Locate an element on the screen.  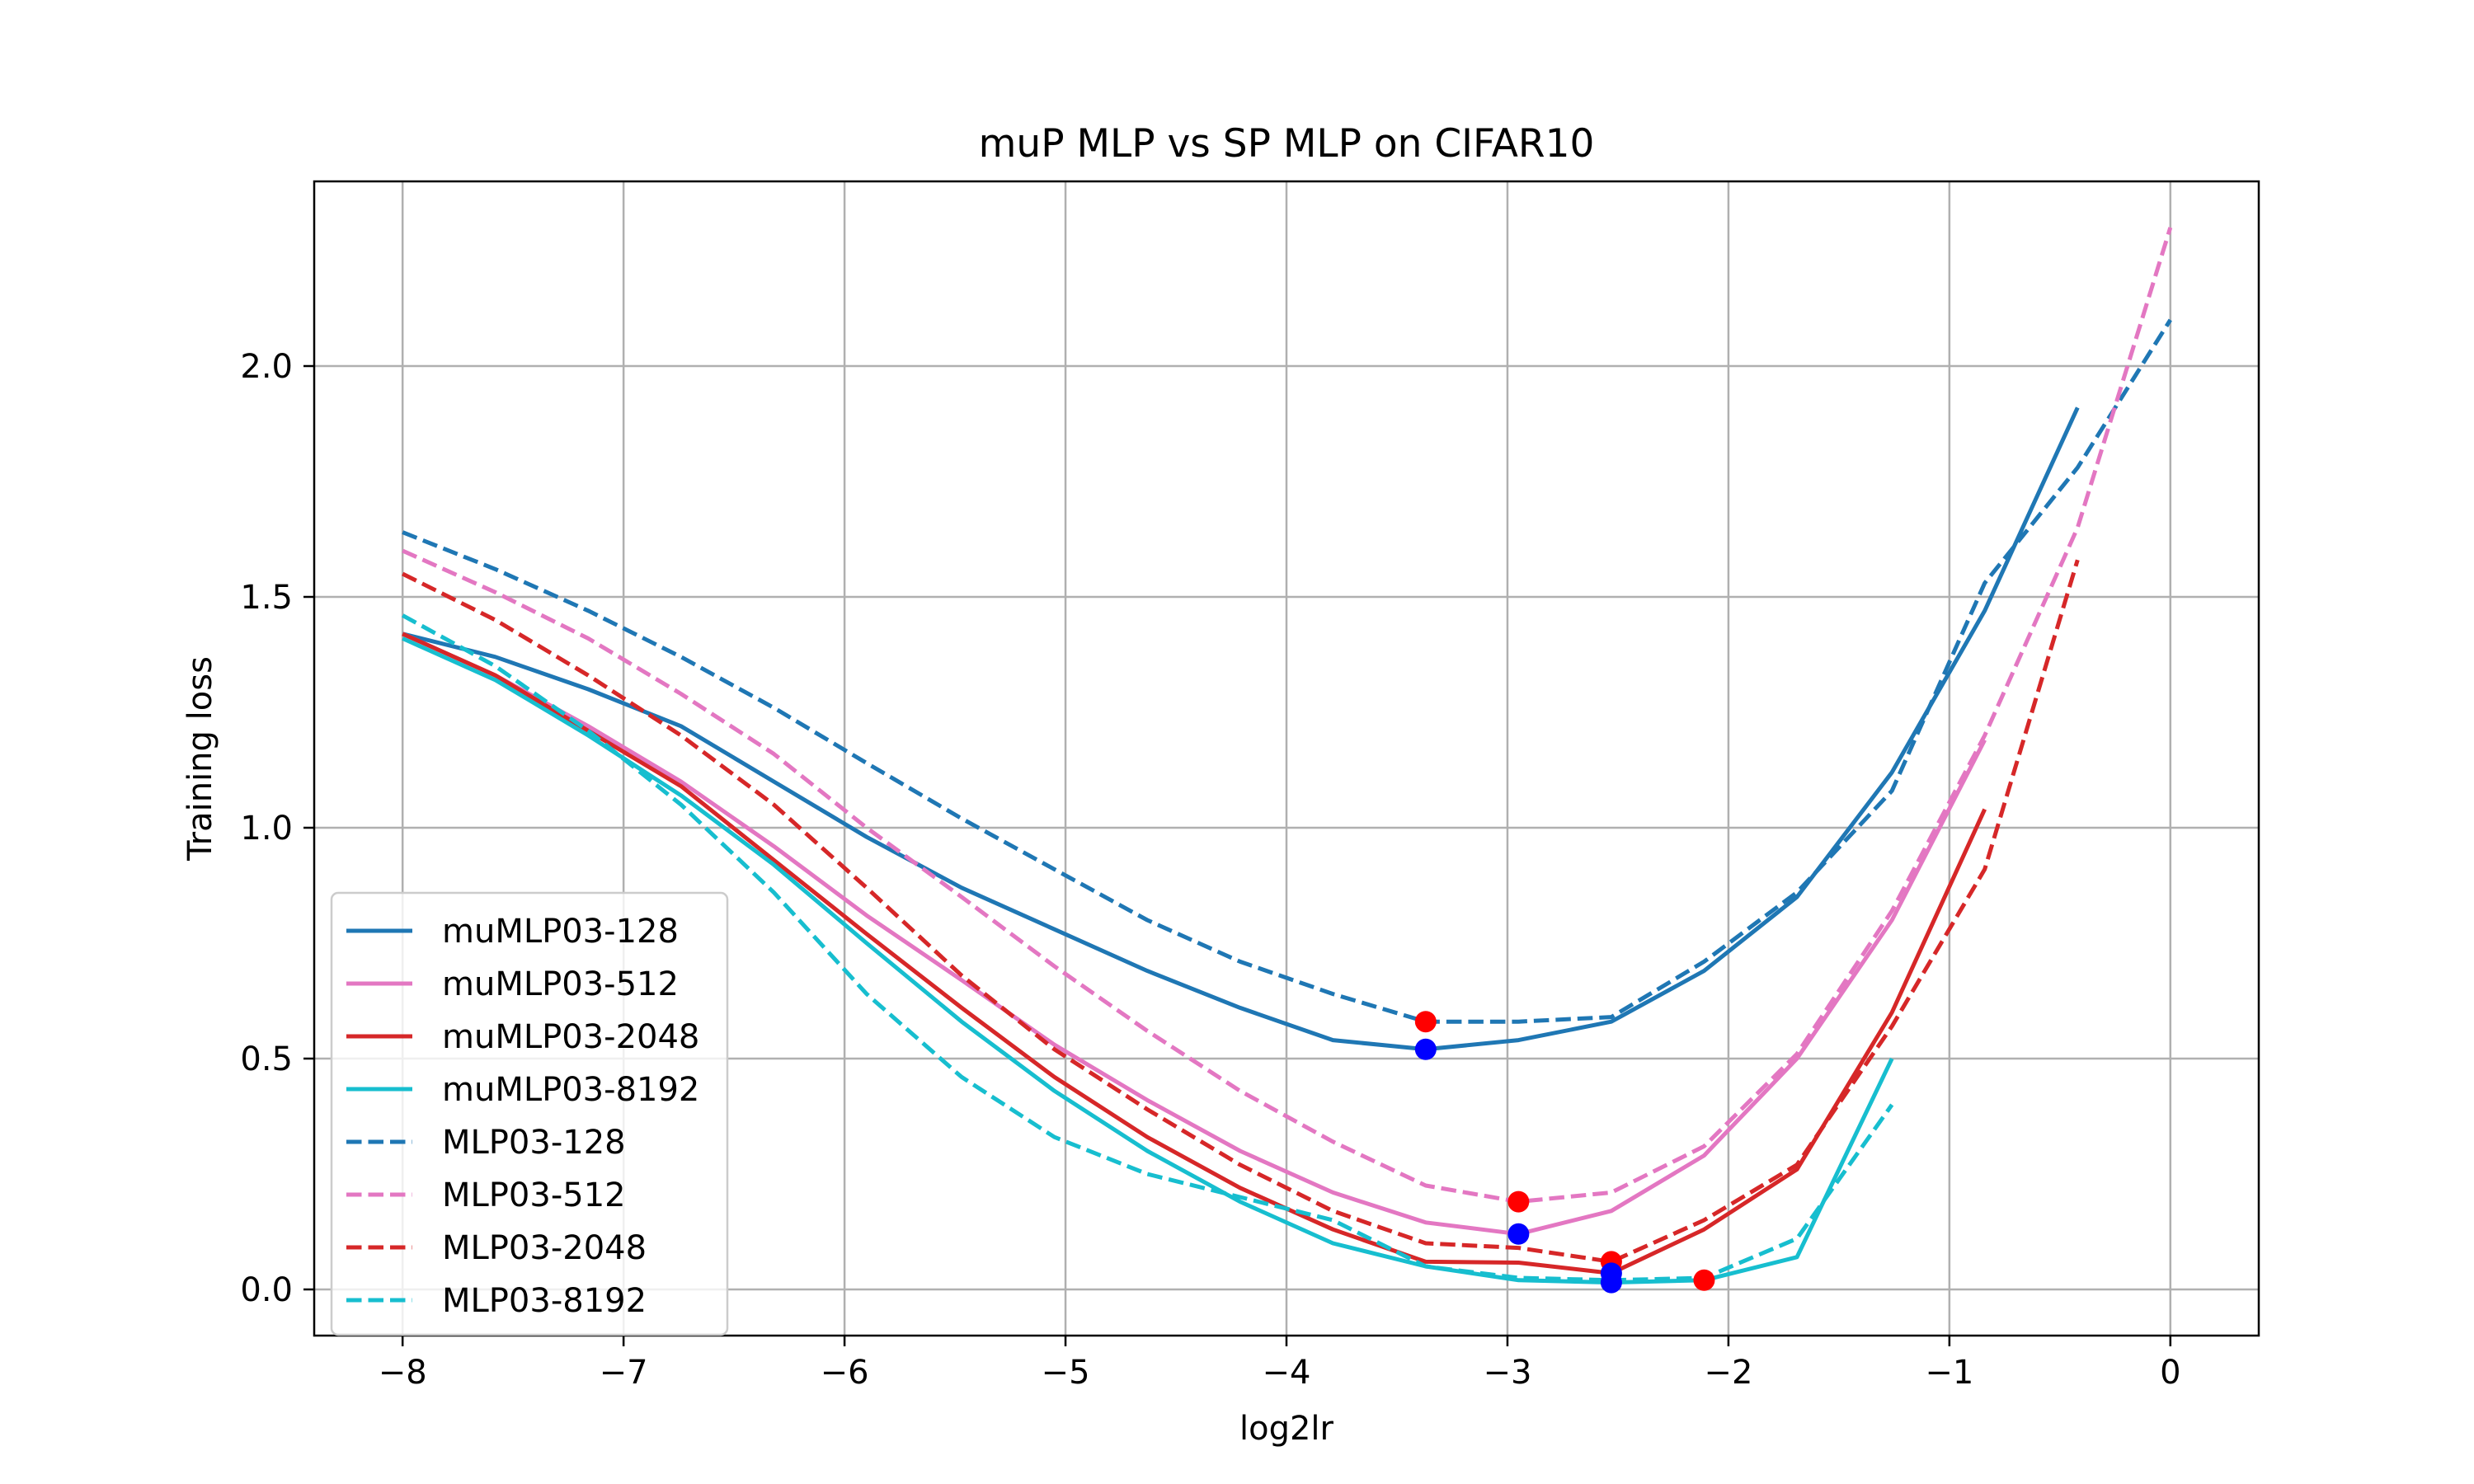
x-tick-label: −7 is located at coordinates (624, 1373).